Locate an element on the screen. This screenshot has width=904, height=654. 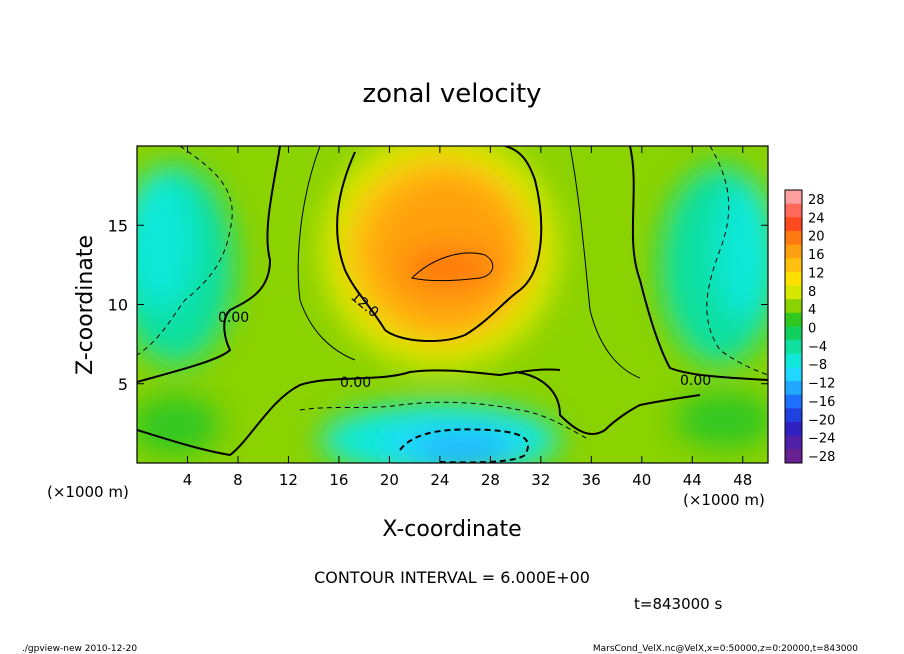
y-axis-label: Z-coordinate is located at coordinates (85, 305).